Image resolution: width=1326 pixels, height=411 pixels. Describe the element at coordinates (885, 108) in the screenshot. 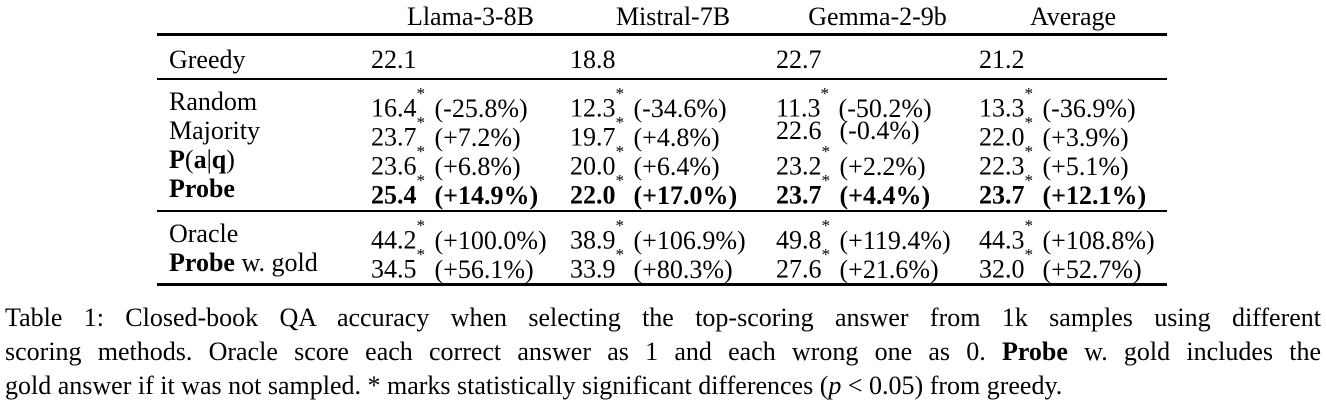

I see `delta-value: (-50.2%)` at that location.